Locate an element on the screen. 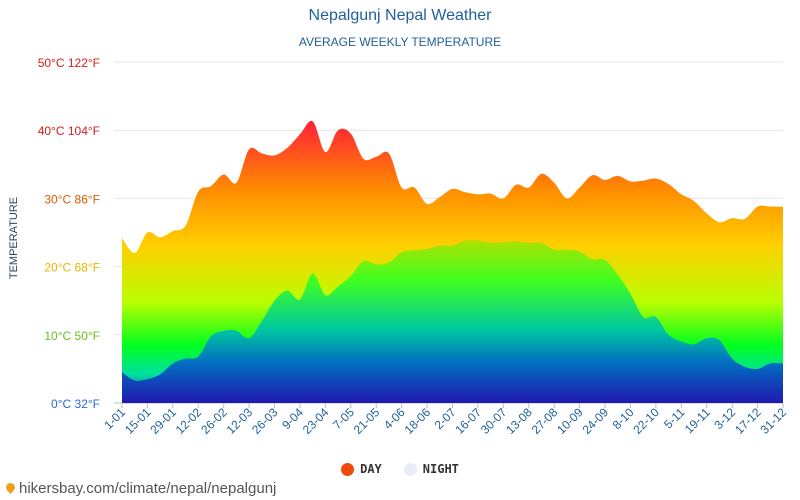  x-tick-label: 12-02 is located at coordinates (189, 421).